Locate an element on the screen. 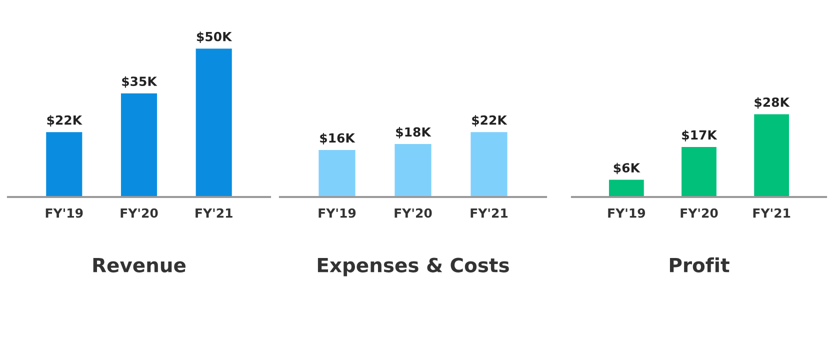  data-label: $6K is located at coordinates (627, 168).